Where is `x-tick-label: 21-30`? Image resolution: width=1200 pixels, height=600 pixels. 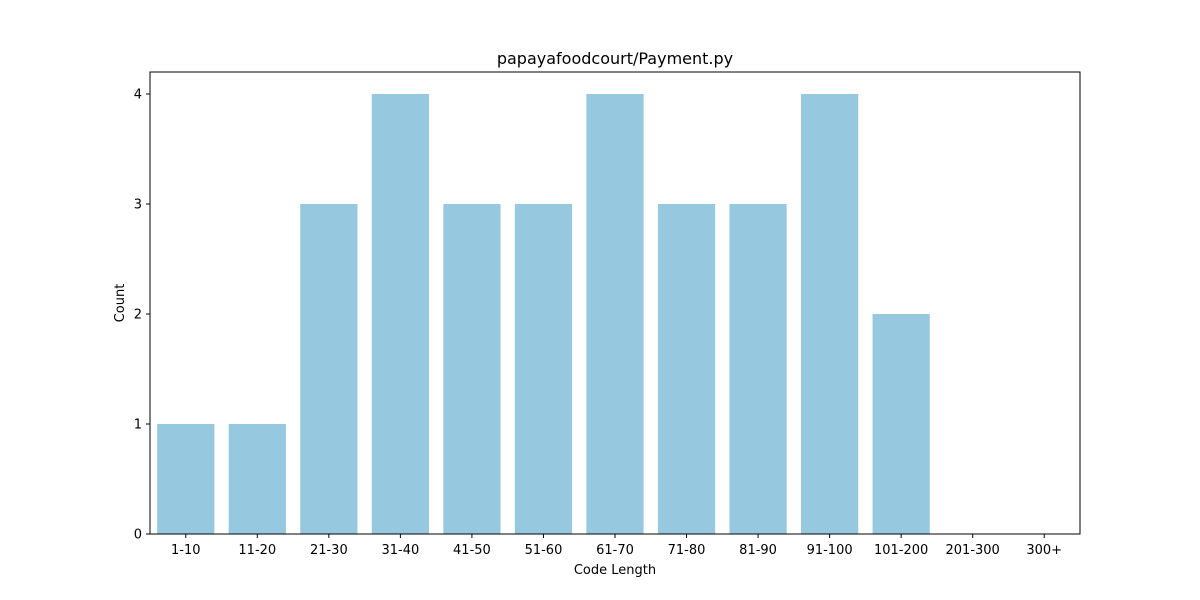 x-tick-label: 21-30 is located at coordinates (329, 550).